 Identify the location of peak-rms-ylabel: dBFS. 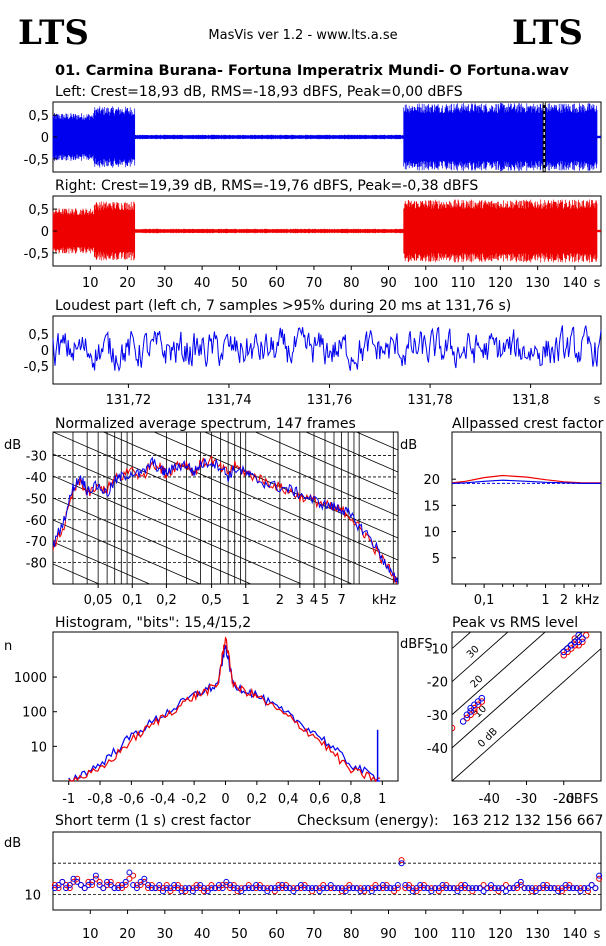
(416, 644).